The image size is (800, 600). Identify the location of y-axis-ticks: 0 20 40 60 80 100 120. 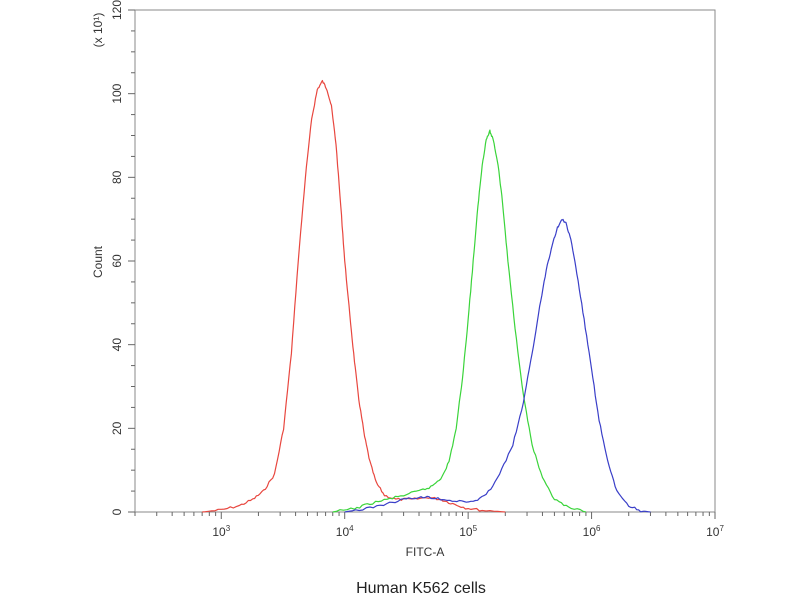
(122, 257).